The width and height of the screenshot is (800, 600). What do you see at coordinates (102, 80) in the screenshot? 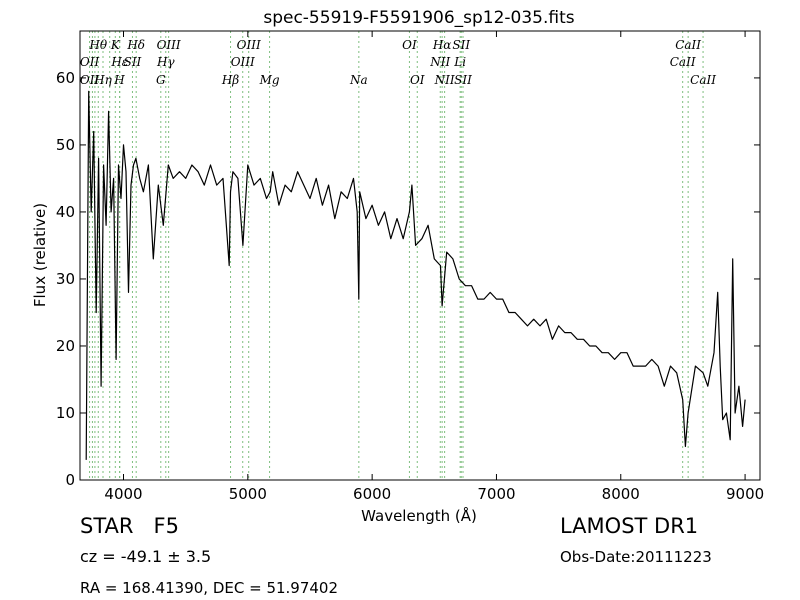
I see `line-label-low-row-1: Hη` at bounding box center [102, 80].